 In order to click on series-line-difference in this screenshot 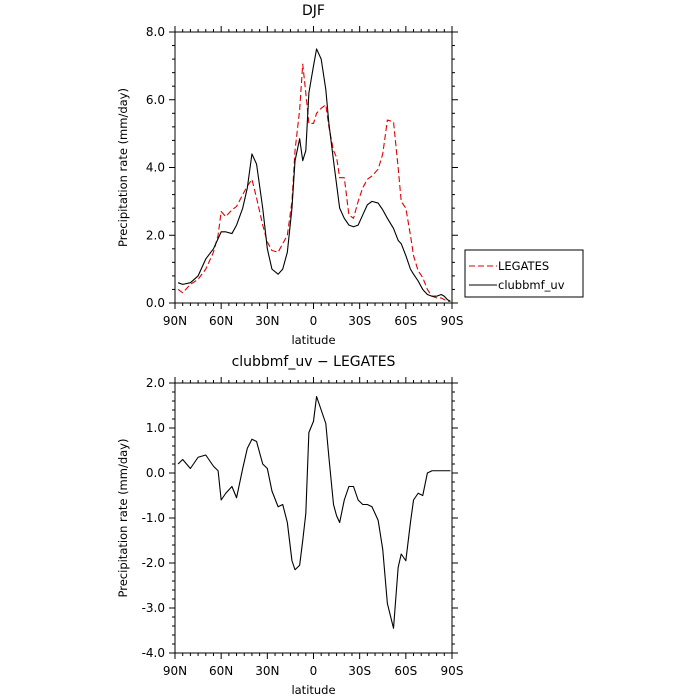, I will do `click(314, 512)`.